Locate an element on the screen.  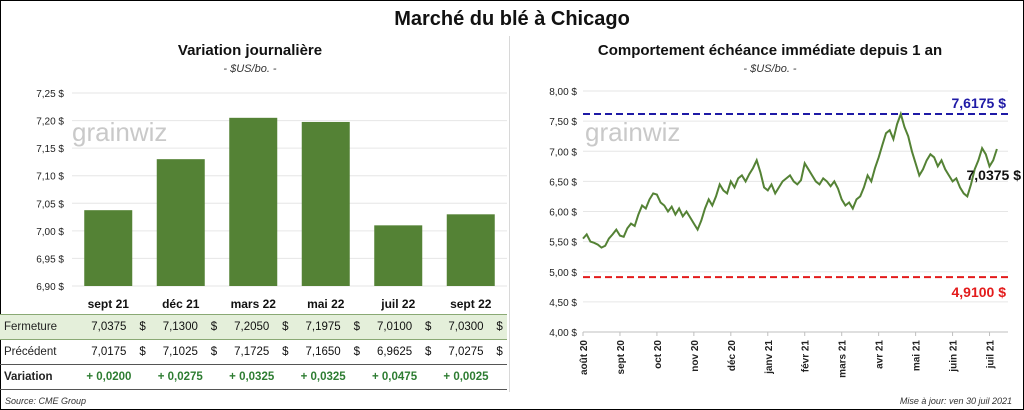
panel-divider is located at coordinates (509, 214).